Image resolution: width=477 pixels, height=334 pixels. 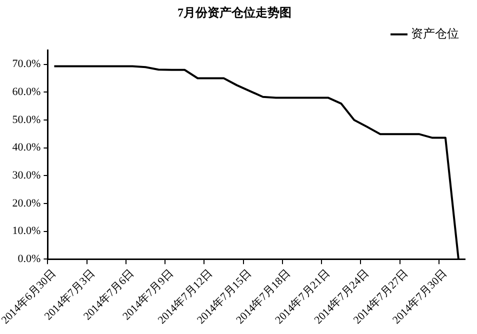 I want to click on y-tick-label: 50.0%, so click(x=26, y=120).